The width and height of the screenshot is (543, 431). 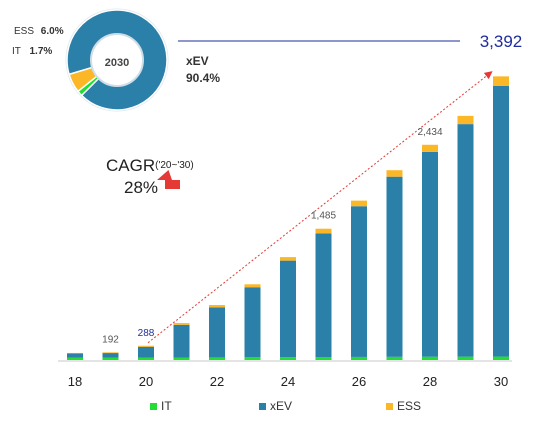 What do you see at coordinates (389, 406) in the screenshot?
I see `legend-swatch-ess` at bounding box center [389, 406].